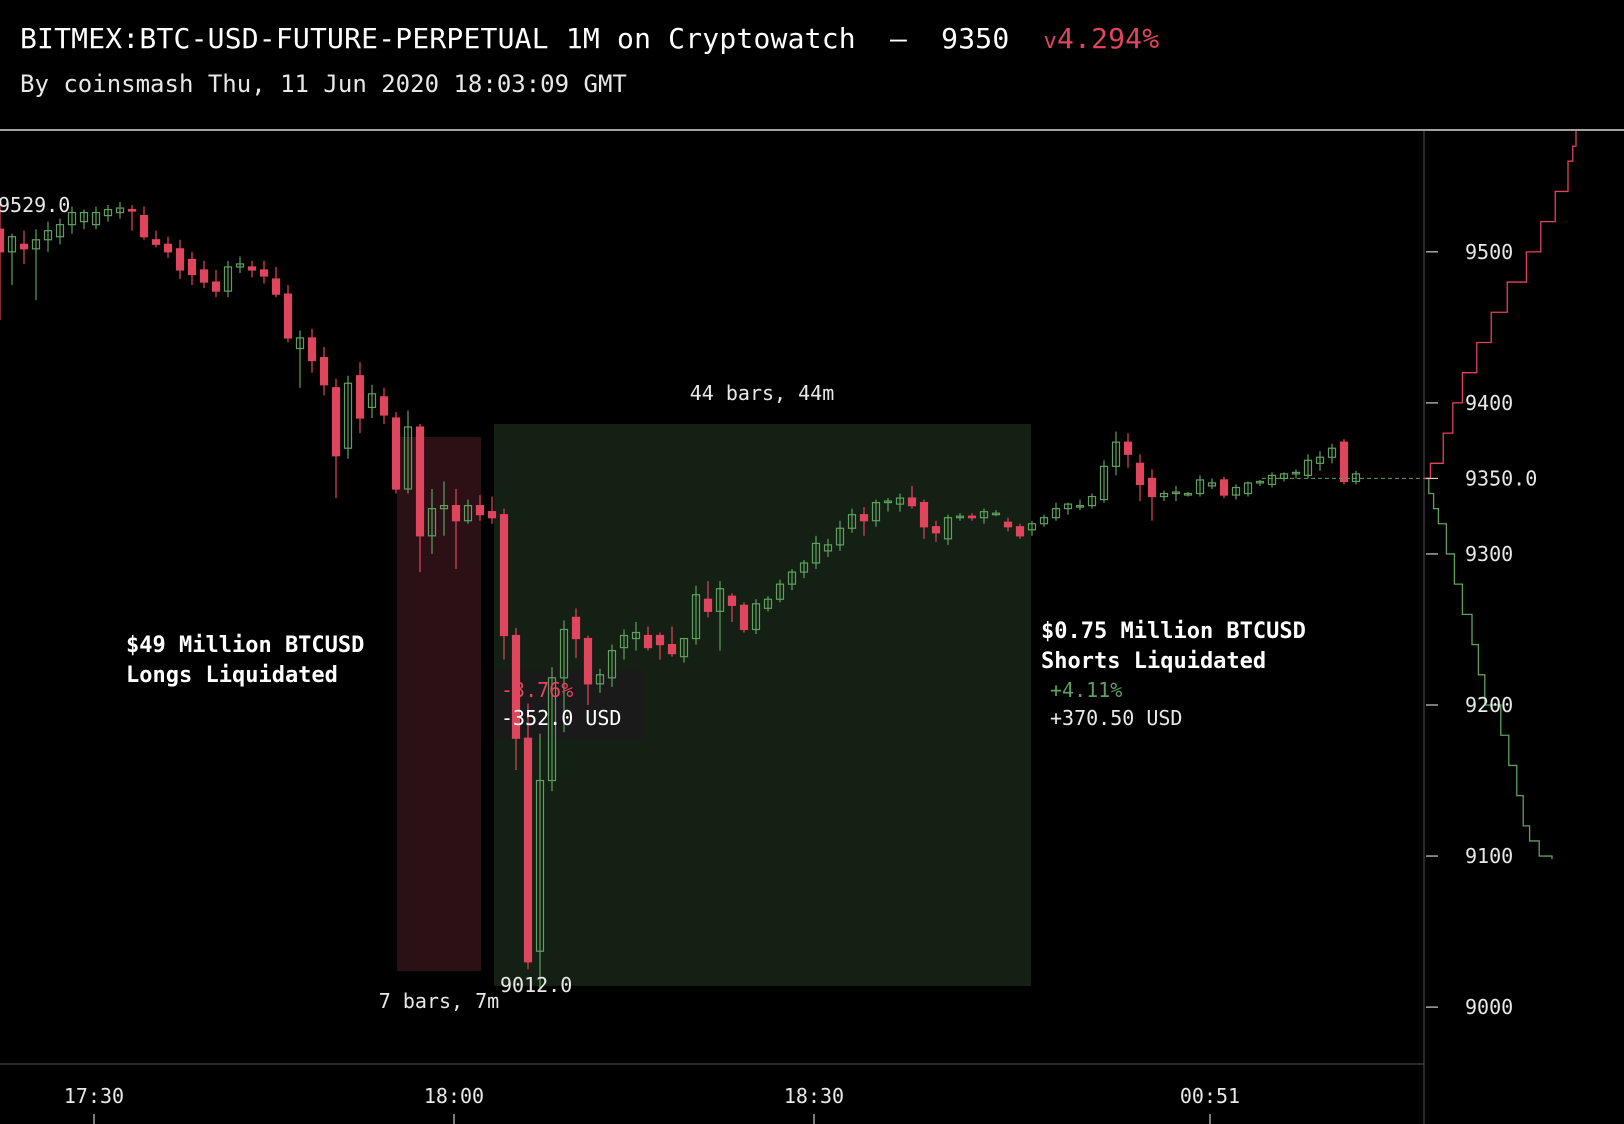 Image resolution: width=1624 pixels, height=1124 pixels. I want to click on y-tick-label: 9200, so click(1489, 705).